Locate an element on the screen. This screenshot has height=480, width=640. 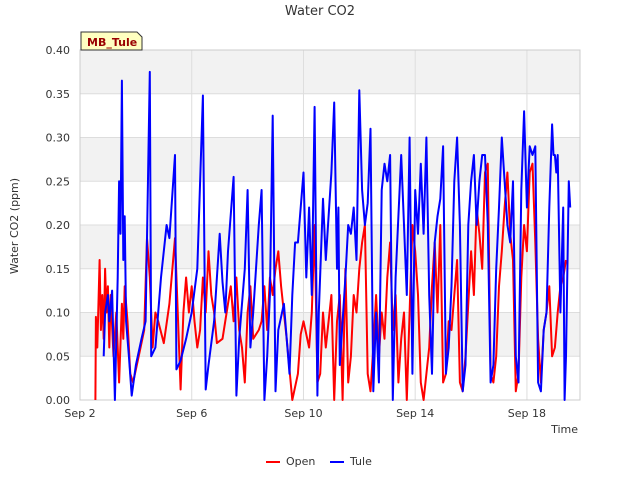
y-tick-label: 0.40 is located at coordinates (58, 50).